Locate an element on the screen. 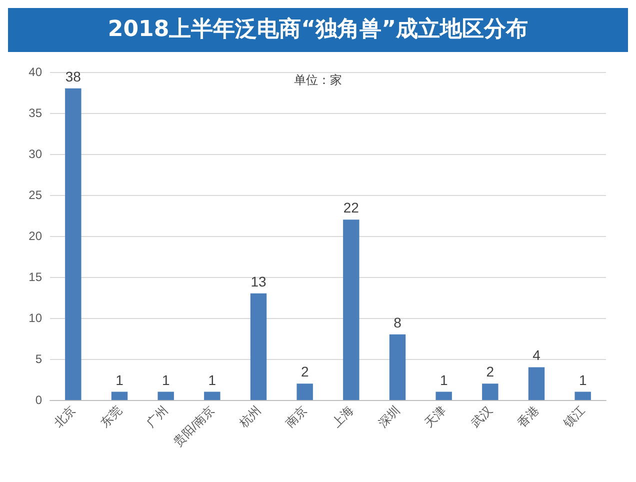  x-tick-label: 北京 is located at coordinates (64, 416).